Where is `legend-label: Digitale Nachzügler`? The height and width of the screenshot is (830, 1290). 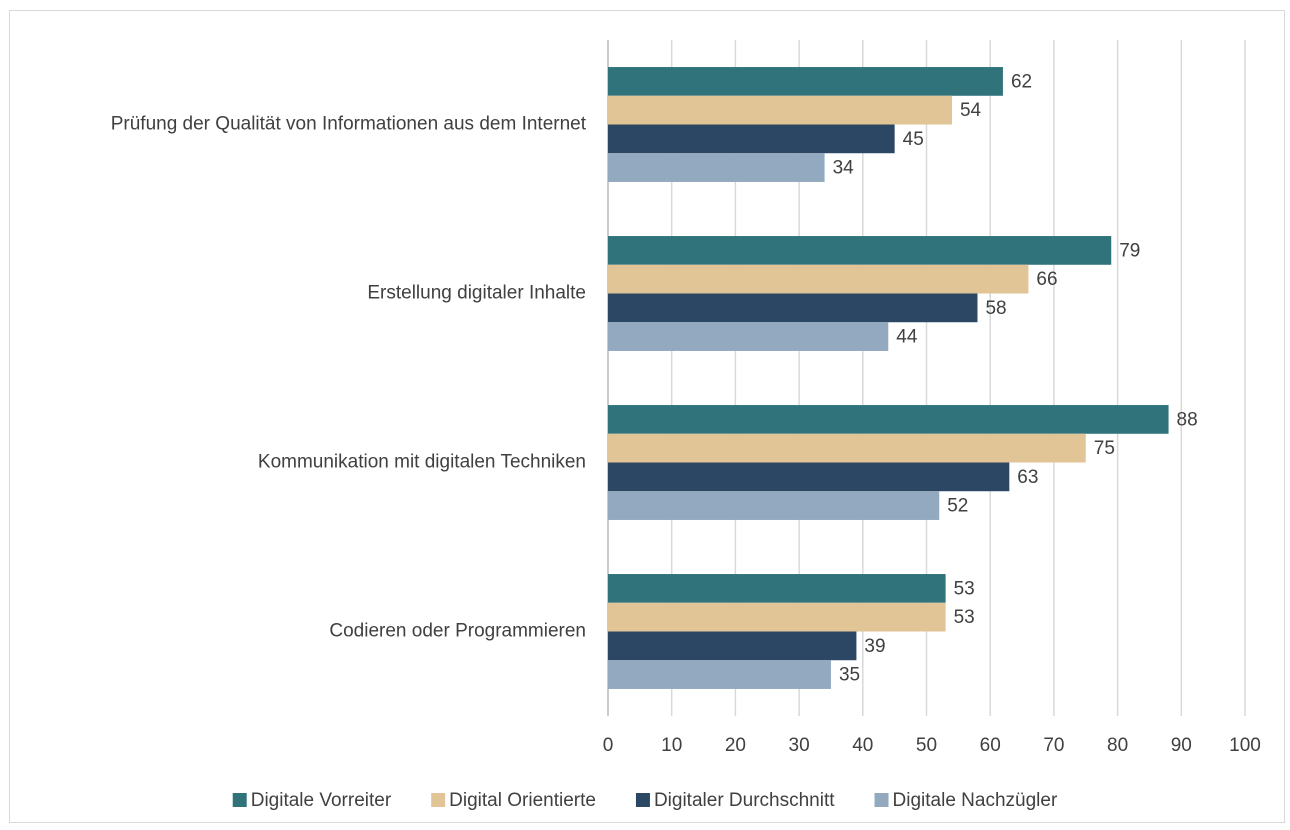 legend-label: Digitale Nachzügler is located at coordinates (975, 800).